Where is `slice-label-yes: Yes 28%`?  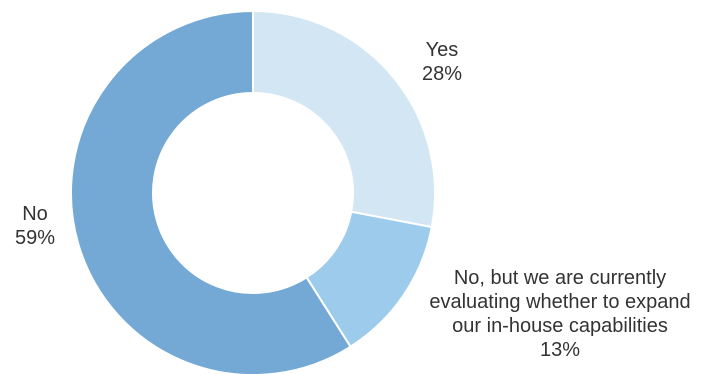 slice-label-yes: Yes 28% is located at coordinates (442, 62).